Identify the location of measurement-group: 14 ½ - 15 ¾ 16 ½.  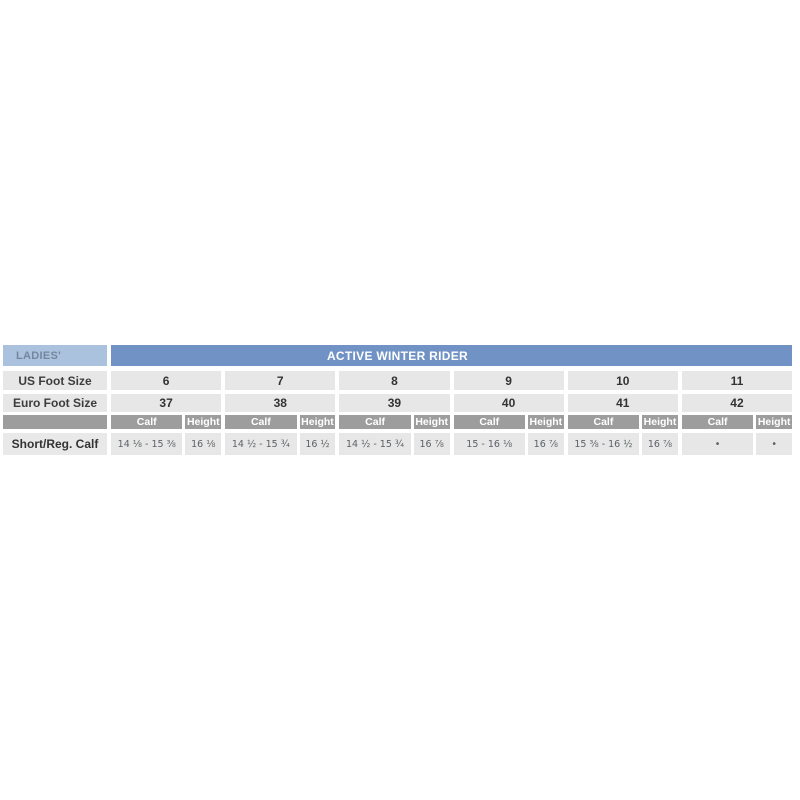
(280, 444).